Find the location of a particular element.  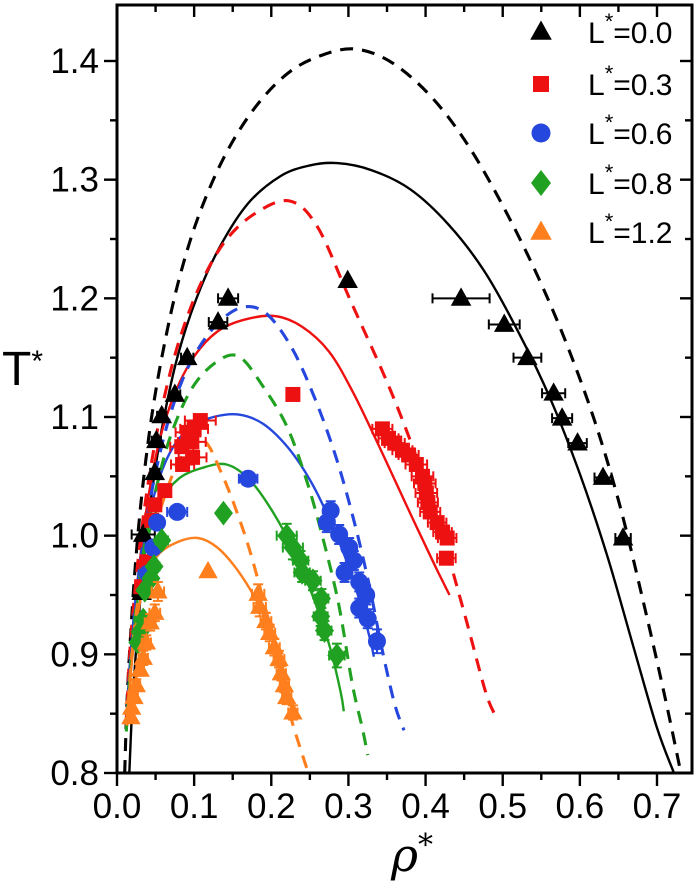

y-axis-title-text: T is located at coordinates (17, 369).